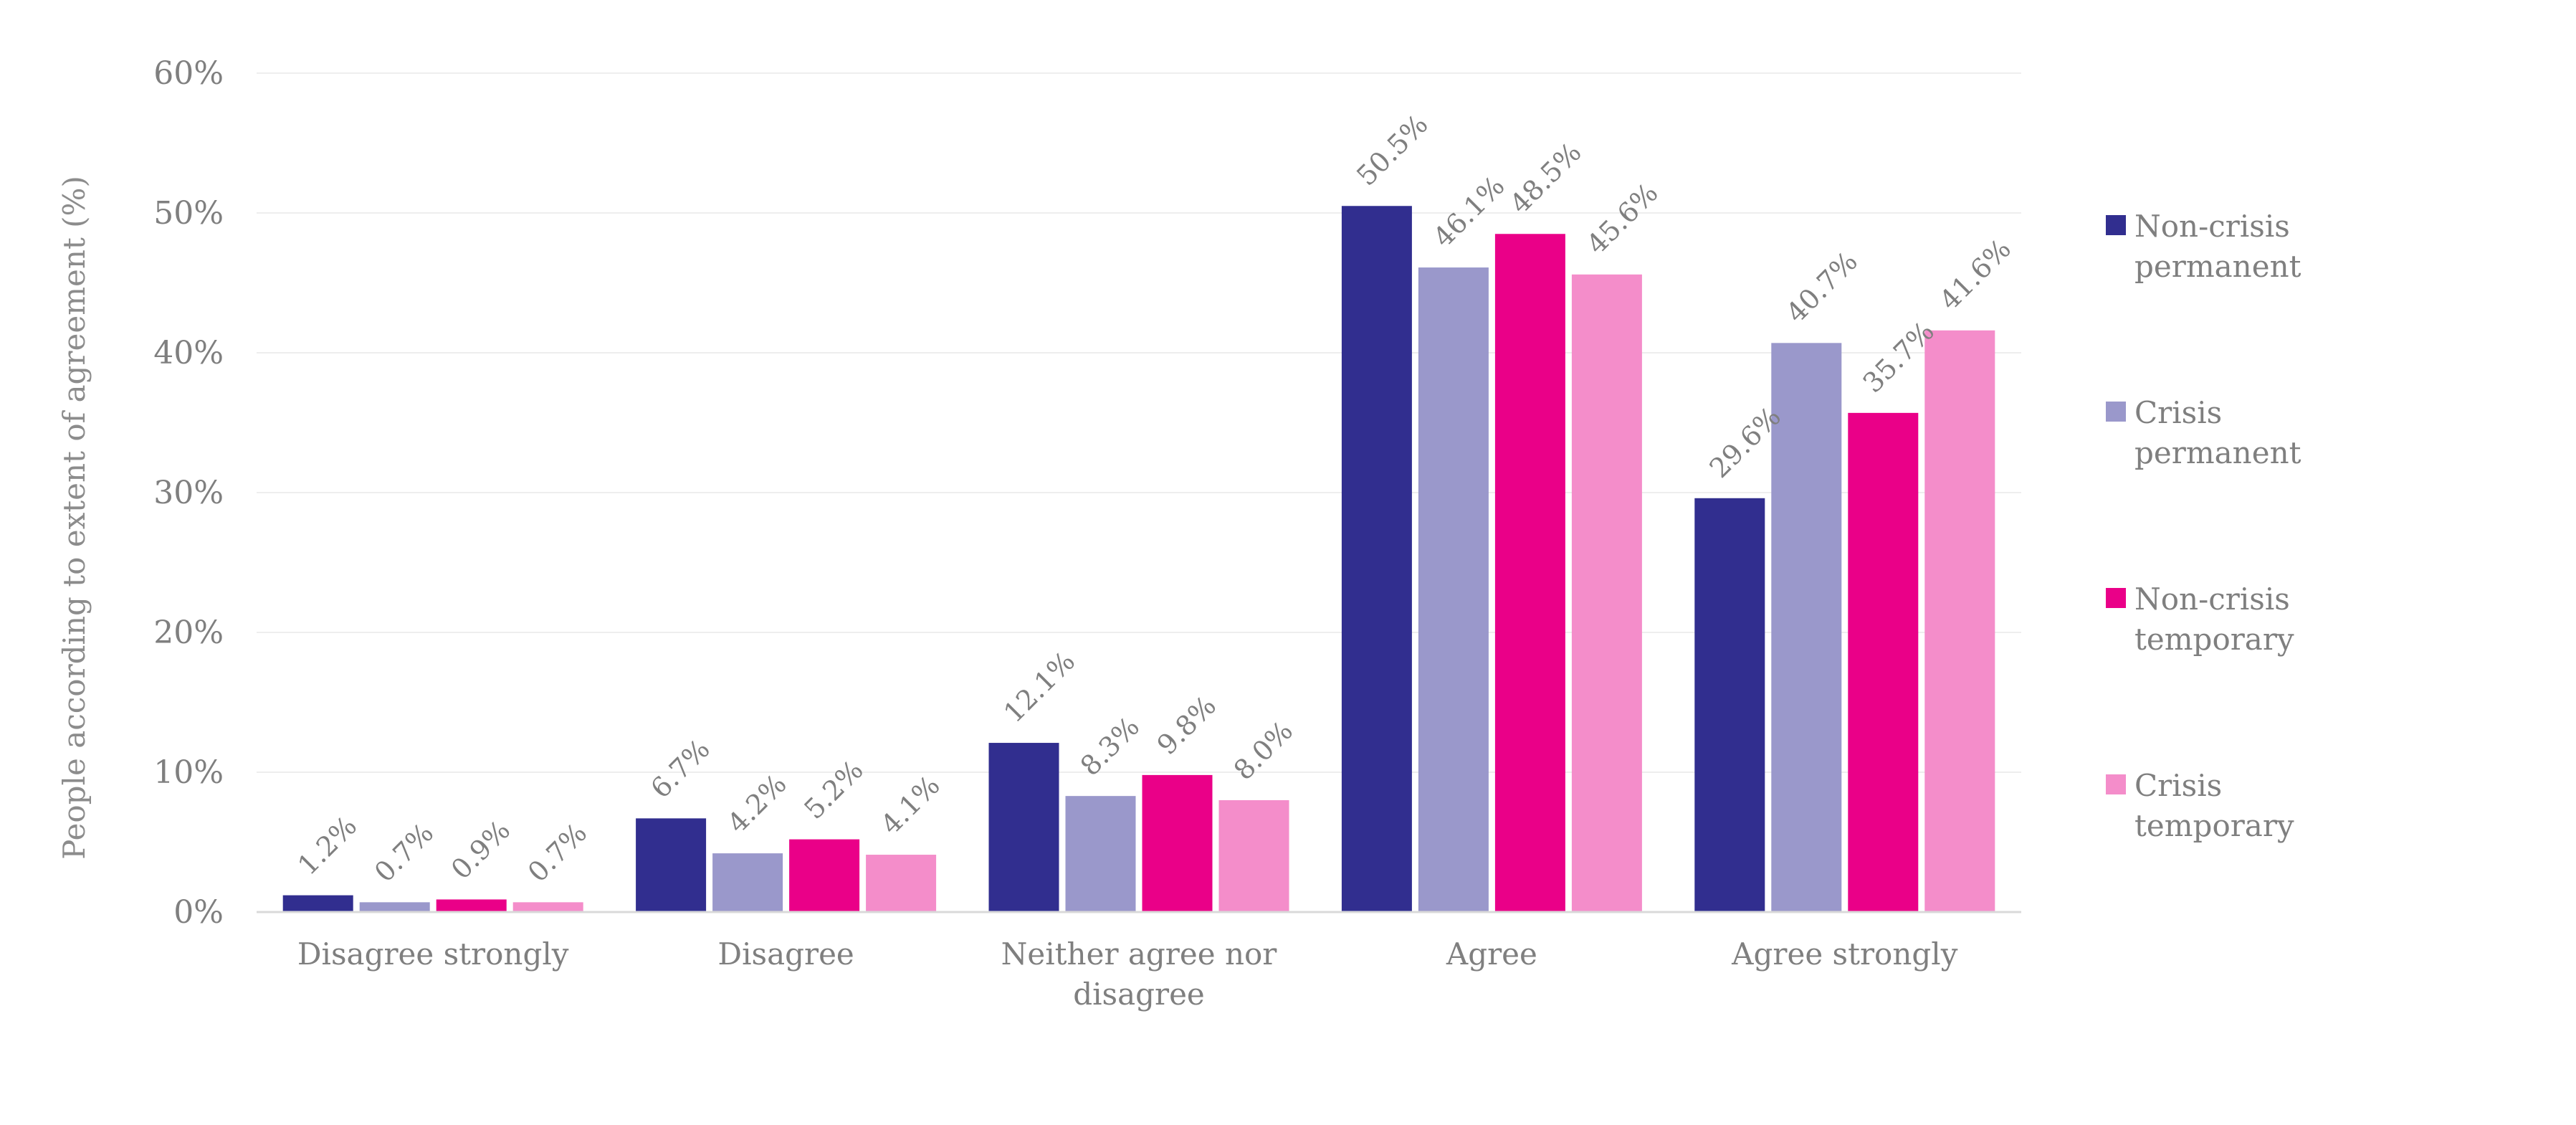 The height and width of the screenshot is (1125, 2576). Describe the element at coordinates (1392, 149) in the screenshot. I see `data-label: 50.5%` at that location.